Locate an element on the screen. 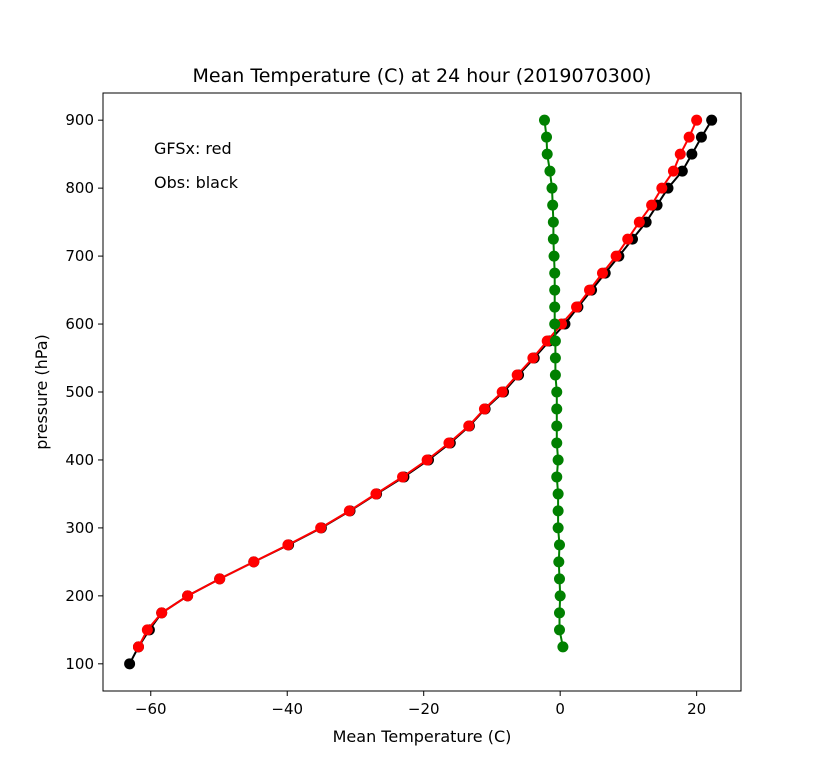 This screenshot has width=823, height=776. y-tick-label: 600 is located at coordinates (79, 324).